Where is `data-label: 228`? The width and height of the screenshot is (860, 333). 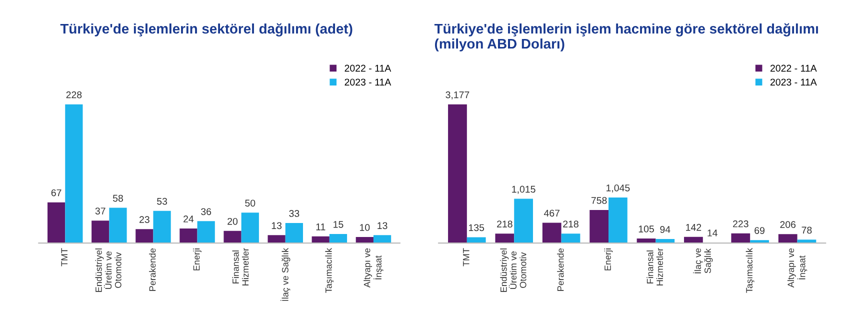
data-label: 228 is located at coordinates (74, 94).